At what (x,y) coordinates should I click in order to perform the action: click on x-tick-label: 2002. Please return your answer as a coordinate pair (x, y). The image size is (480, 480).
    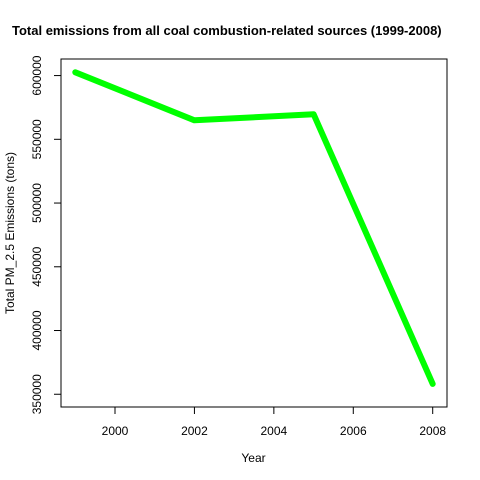
    Looking at the image, I should click on (194, 431).